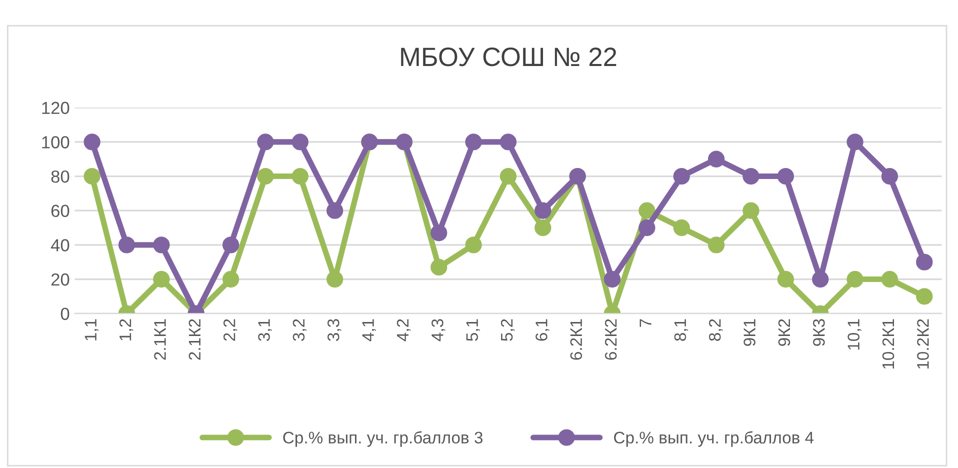 The height and width of the screenshot is (468, 958). What do you see at coordinates (230, 330) in the screenshot?
I see `x-tick-label: 2,2` at bounding box center [230, 330].